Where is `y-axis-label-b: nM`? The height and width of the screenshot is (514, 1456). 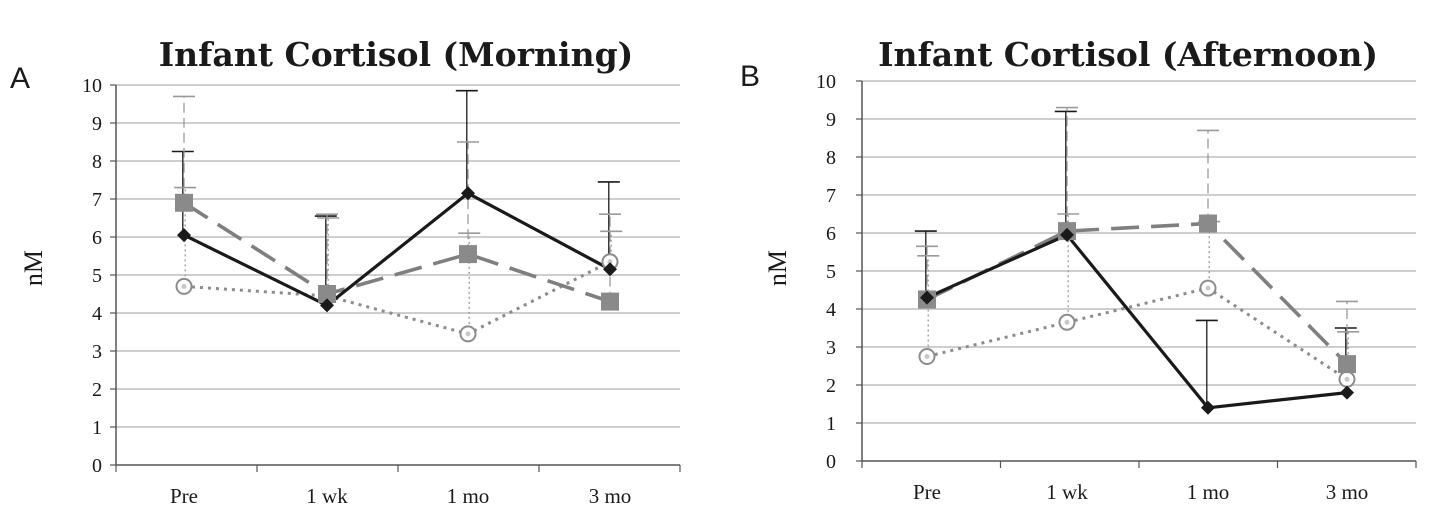 y-axis-label-b: nM is located at coordinates (777, 268).